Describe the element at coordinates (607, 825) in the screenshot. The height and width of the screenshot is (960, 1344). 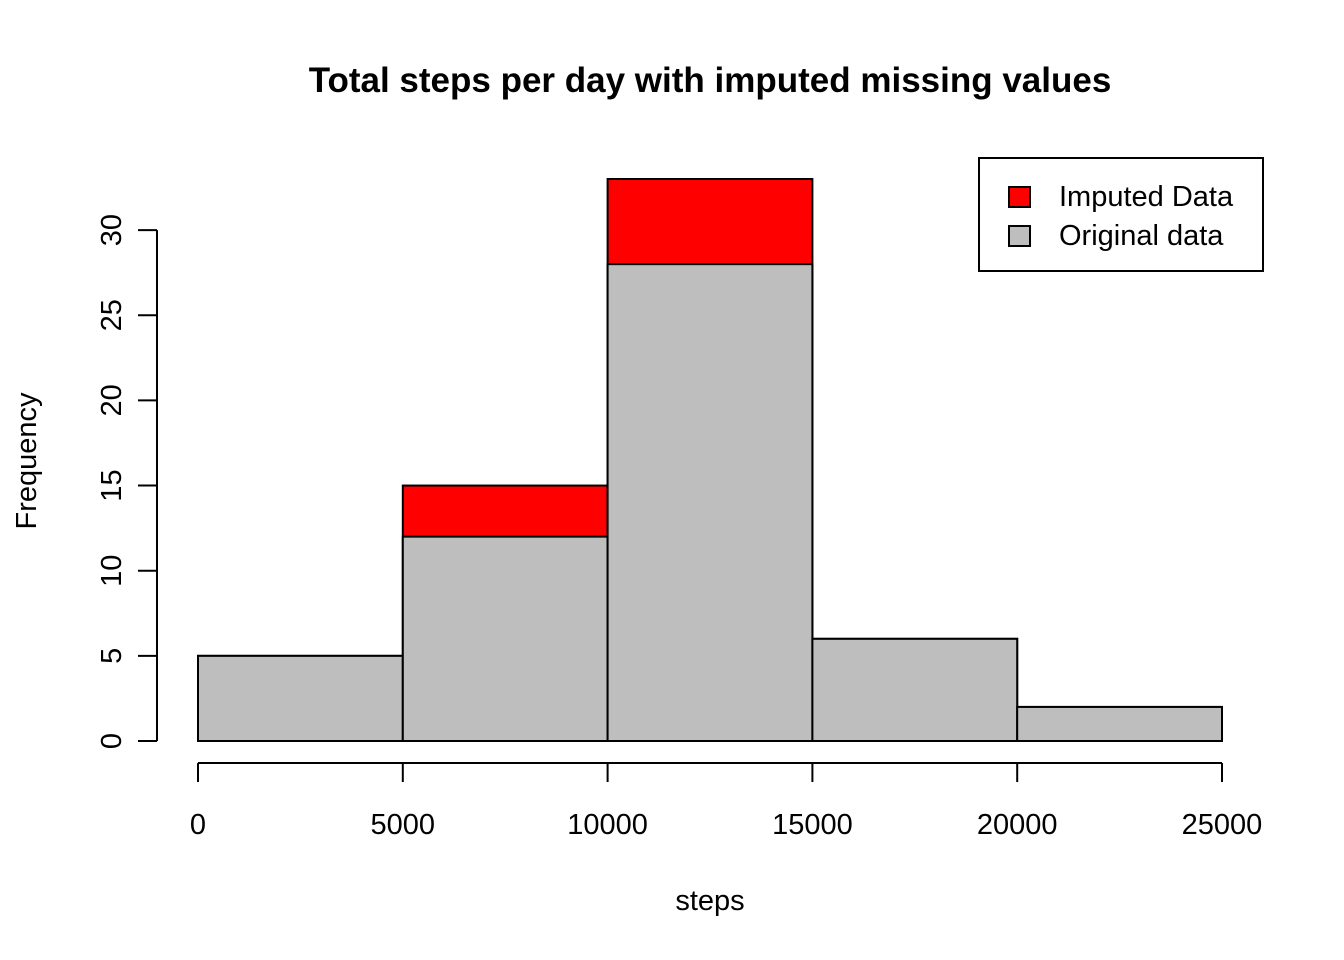
I see `x-tick-label: 10000` at that location.